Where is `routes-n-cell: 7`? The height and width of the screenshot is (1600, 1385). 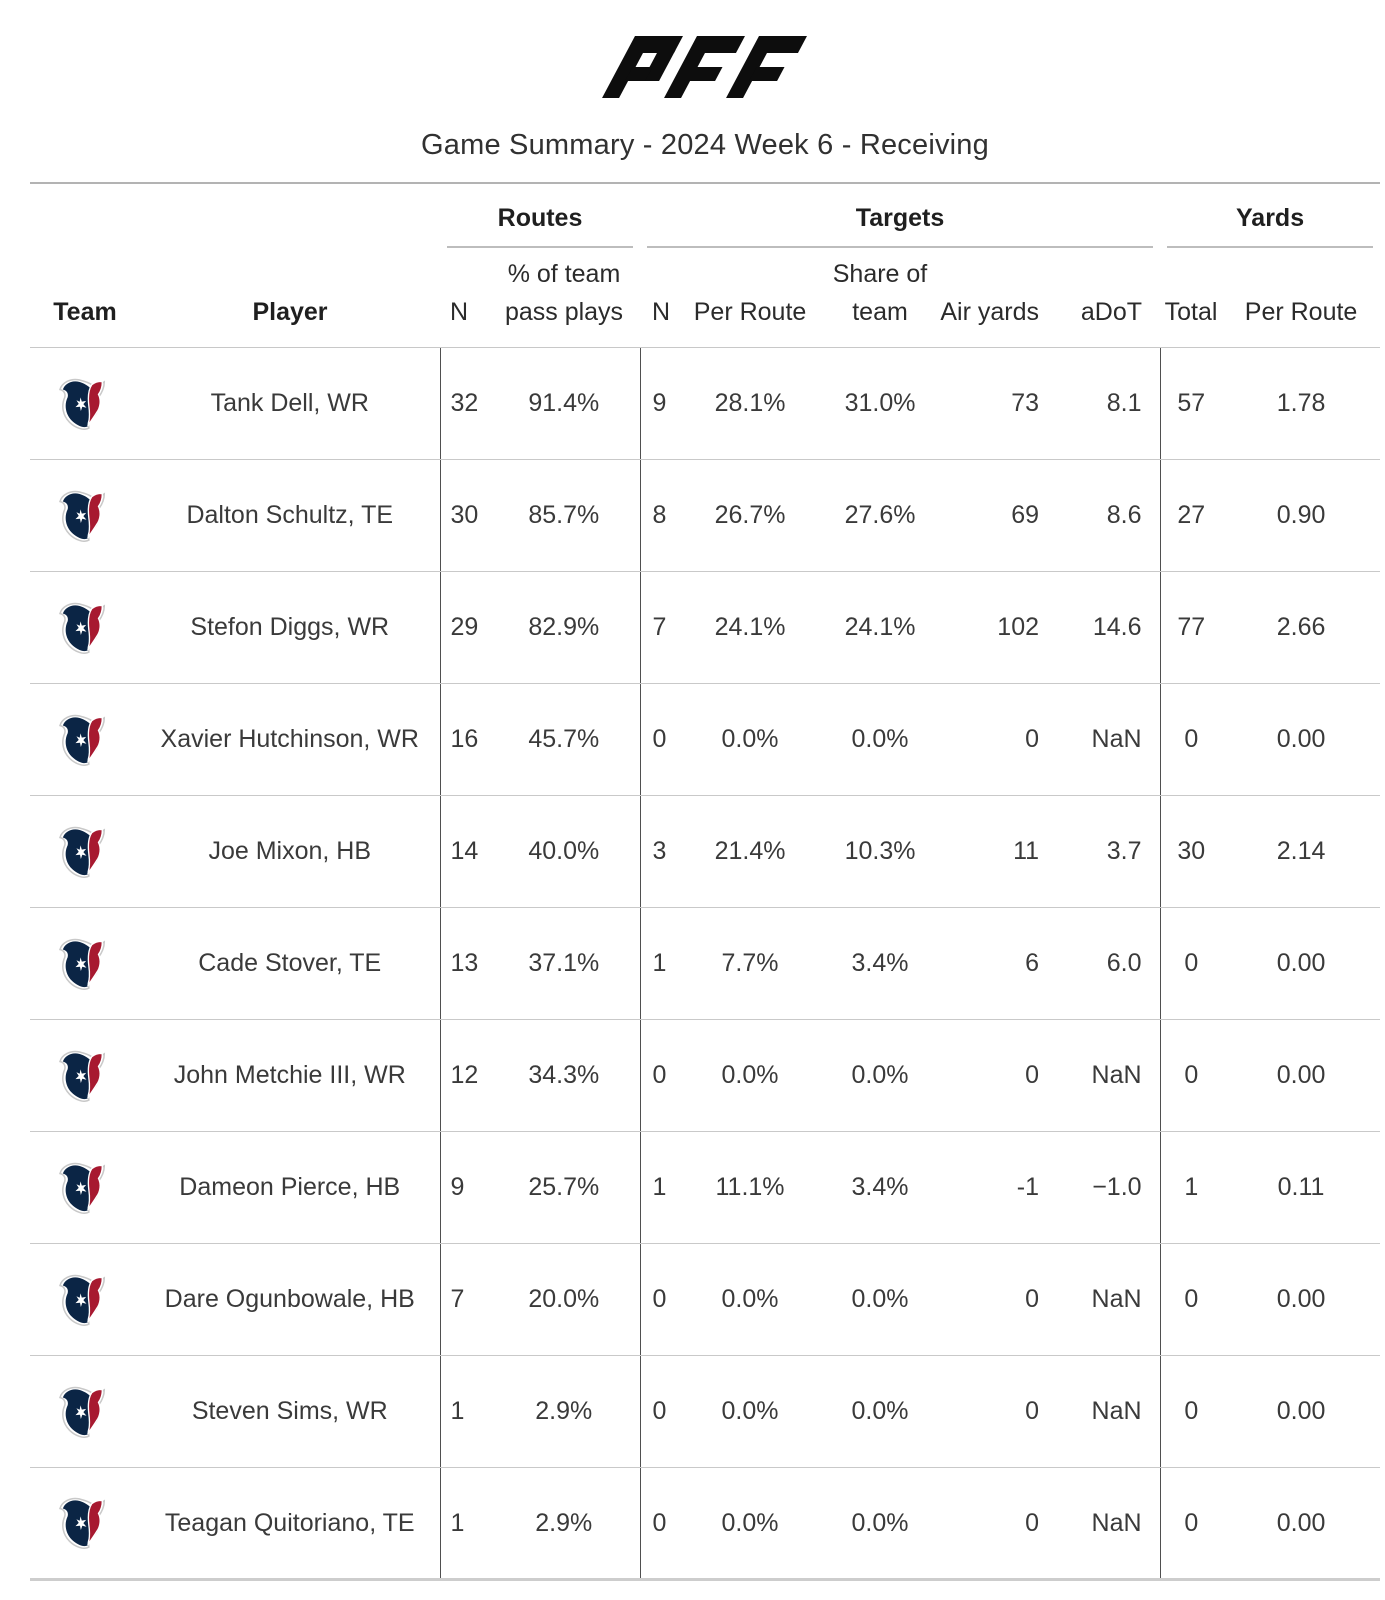
routes-n-cell: 7 is located at coordinates (463, 1299).